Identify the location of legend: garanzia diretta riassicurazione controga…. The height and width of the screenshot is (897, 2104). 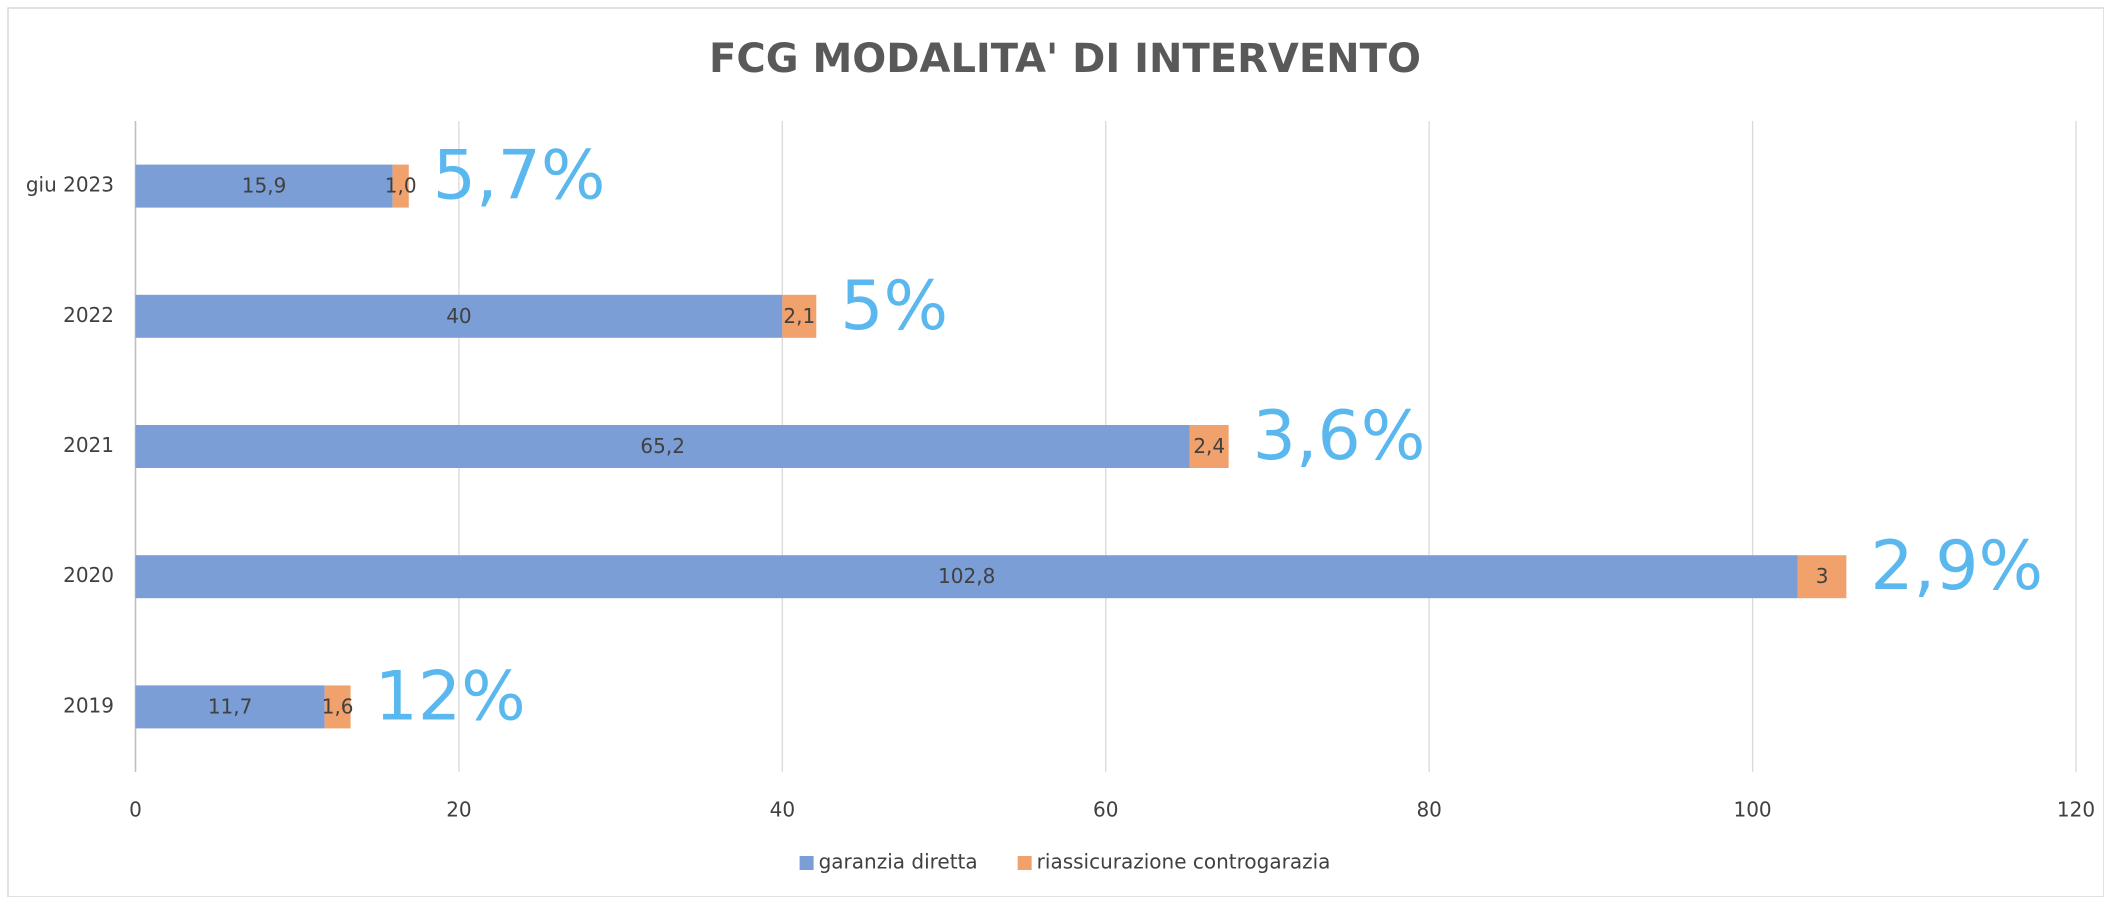
(1065, 862).